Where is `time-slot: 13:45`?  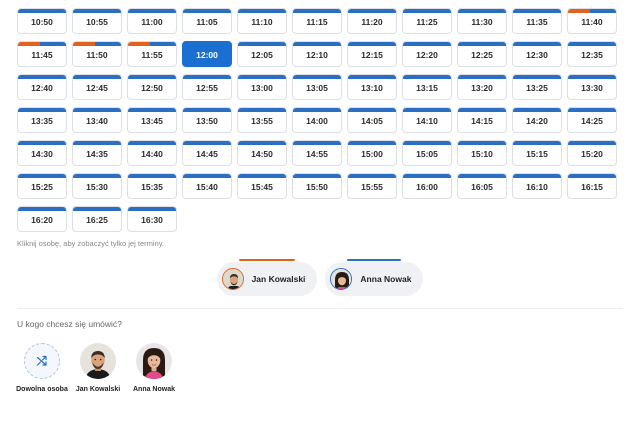
time-slot: 13:45 is located at coordinates (152, 120).